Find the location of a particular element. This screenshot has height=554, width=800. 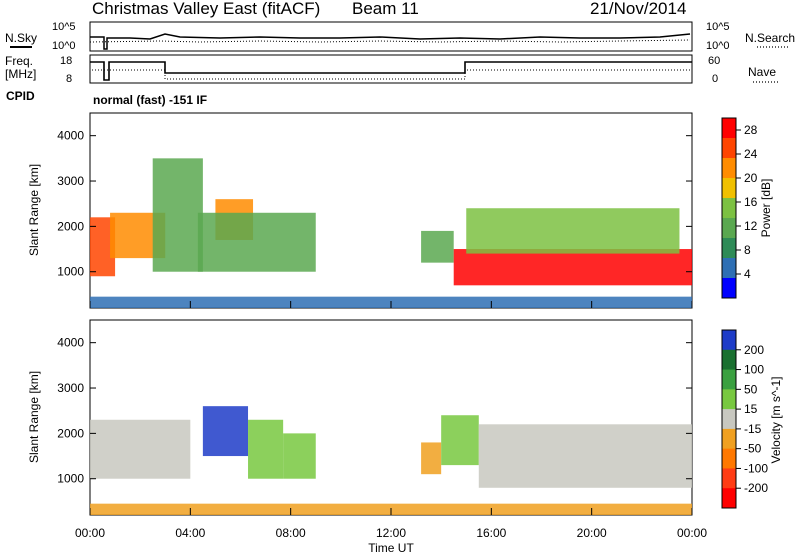

power-xaxis-marks is located at coordinates (391, 304).